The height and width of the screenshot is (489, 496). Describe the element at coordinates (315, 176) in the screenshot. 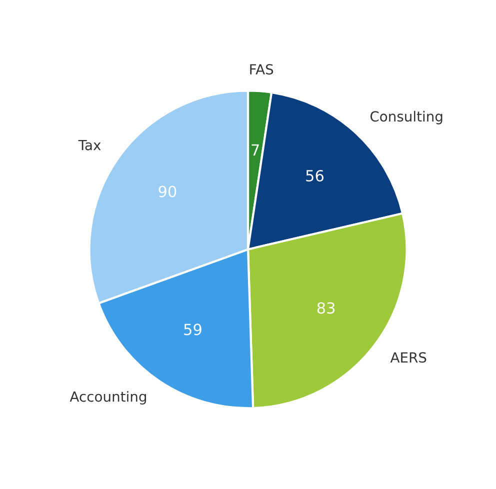

I see `data-label: 56` at that location.